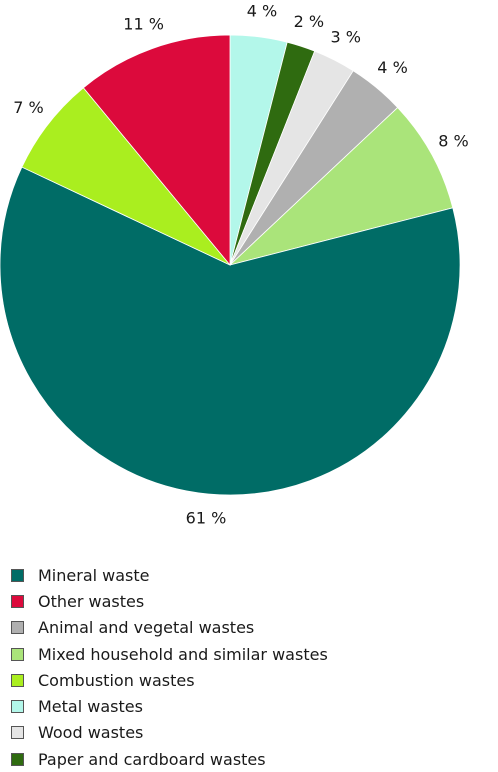 Image resolution: width=498 pixels, height=772 pixels. Describe the element at coordinates (90, 707) in the screenshot. I see `legend-label: Metal wastes` at that location.